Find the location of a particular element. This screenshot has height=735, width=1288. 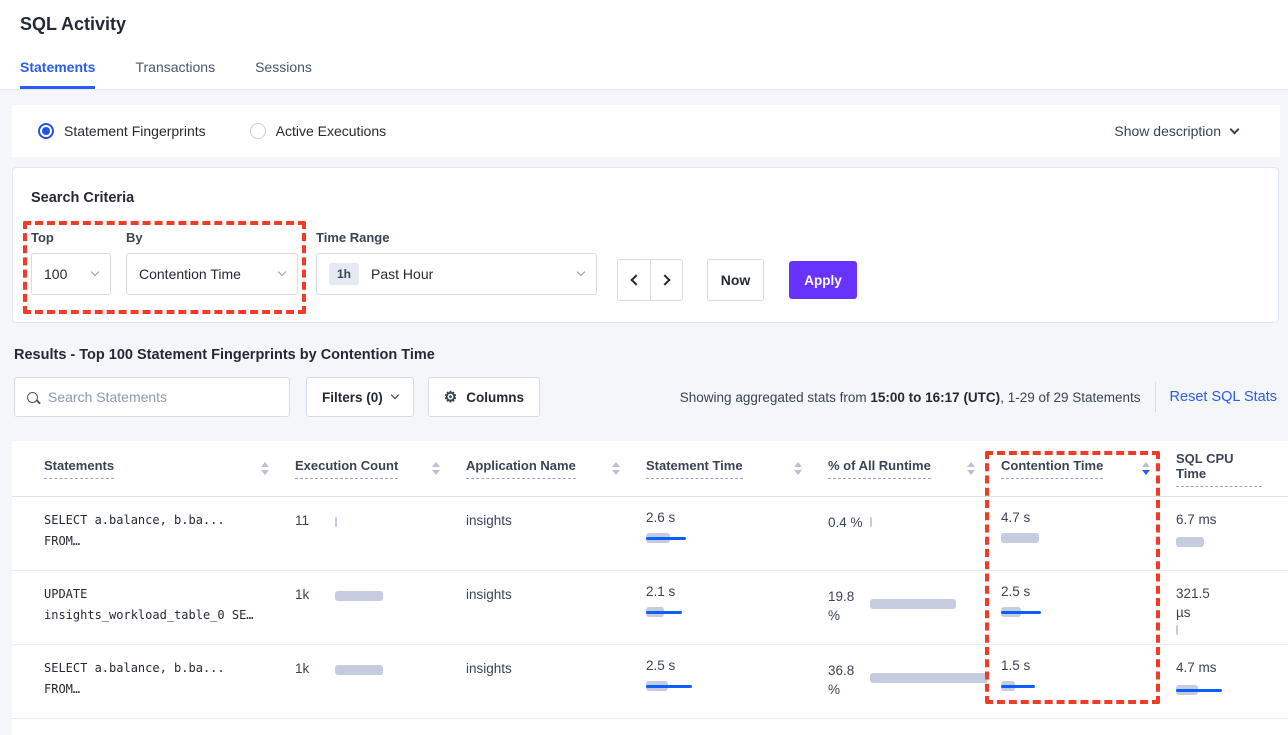

pct-runtime-cell: 36.8 % is located at coordinates (914, 688).